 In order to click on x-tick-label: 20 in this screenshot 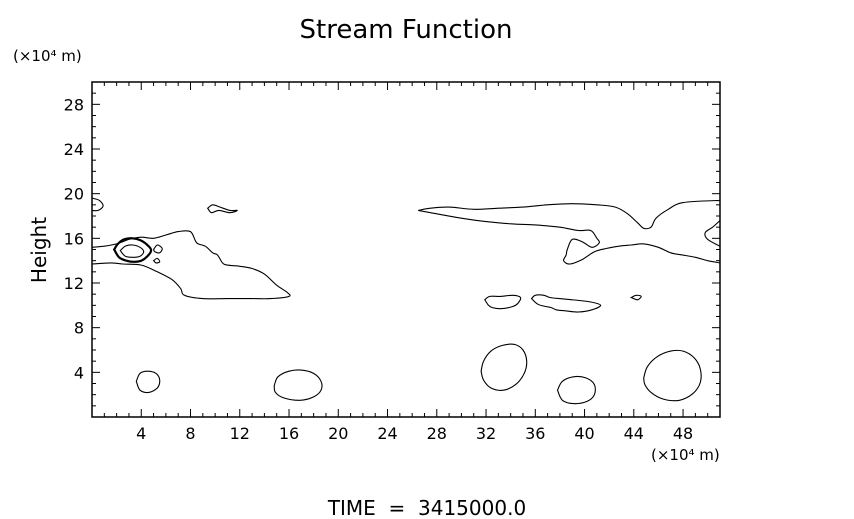, I will do `click(338, 433)`.